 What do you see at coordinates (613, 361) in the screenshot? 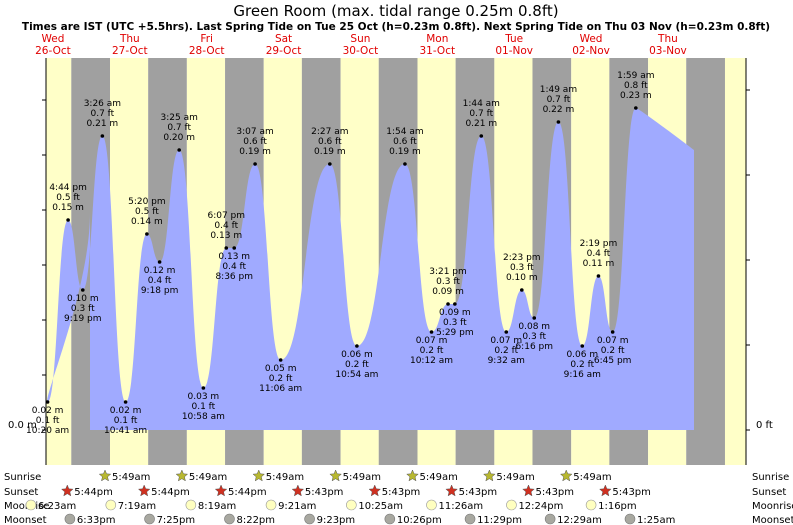
I see `tide-label: 6:45 pm` at bounding box center [613, 361].